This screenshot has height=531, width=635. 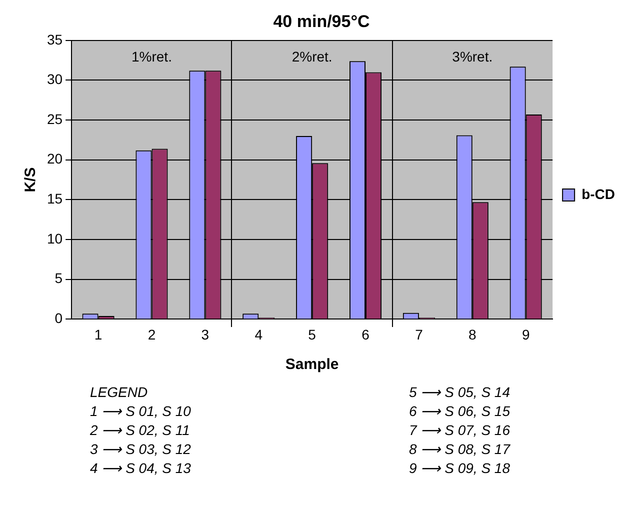 I want to click on text: 2 ⟶ S 02, S 11, so click(x=140, y=430).